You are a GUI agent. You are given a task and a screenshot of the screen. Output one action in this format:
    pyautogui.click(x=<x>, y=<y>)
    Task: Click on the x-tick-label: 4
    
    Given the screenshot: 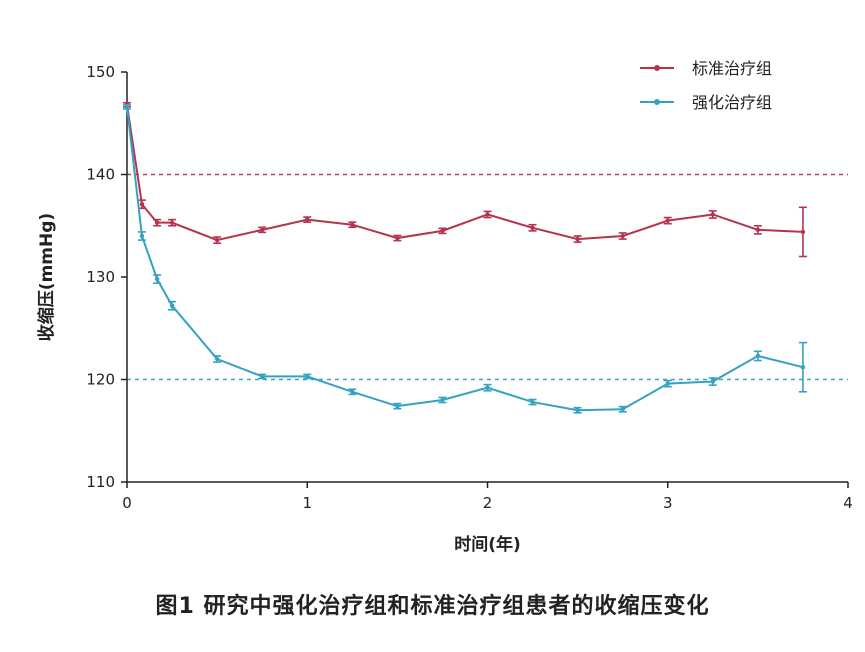 What is the action you would take?
    pyautogui.click(x=848, y=503)
    